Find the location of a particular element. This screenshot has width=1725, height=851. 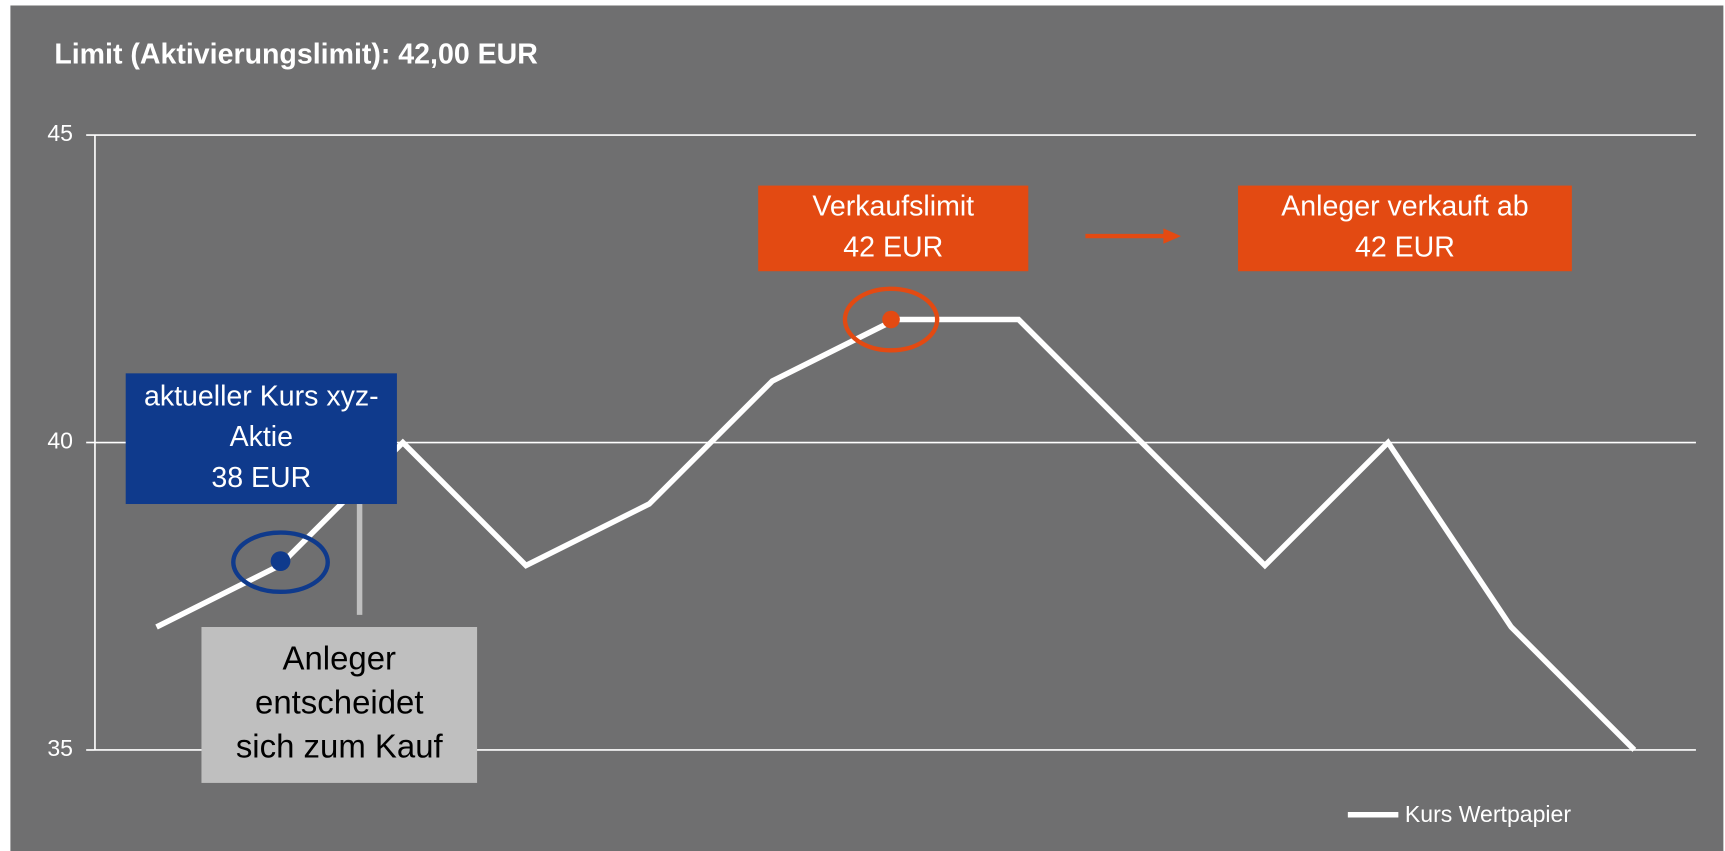

annotation-text: entscheidet is located at coordinates (339, 702).